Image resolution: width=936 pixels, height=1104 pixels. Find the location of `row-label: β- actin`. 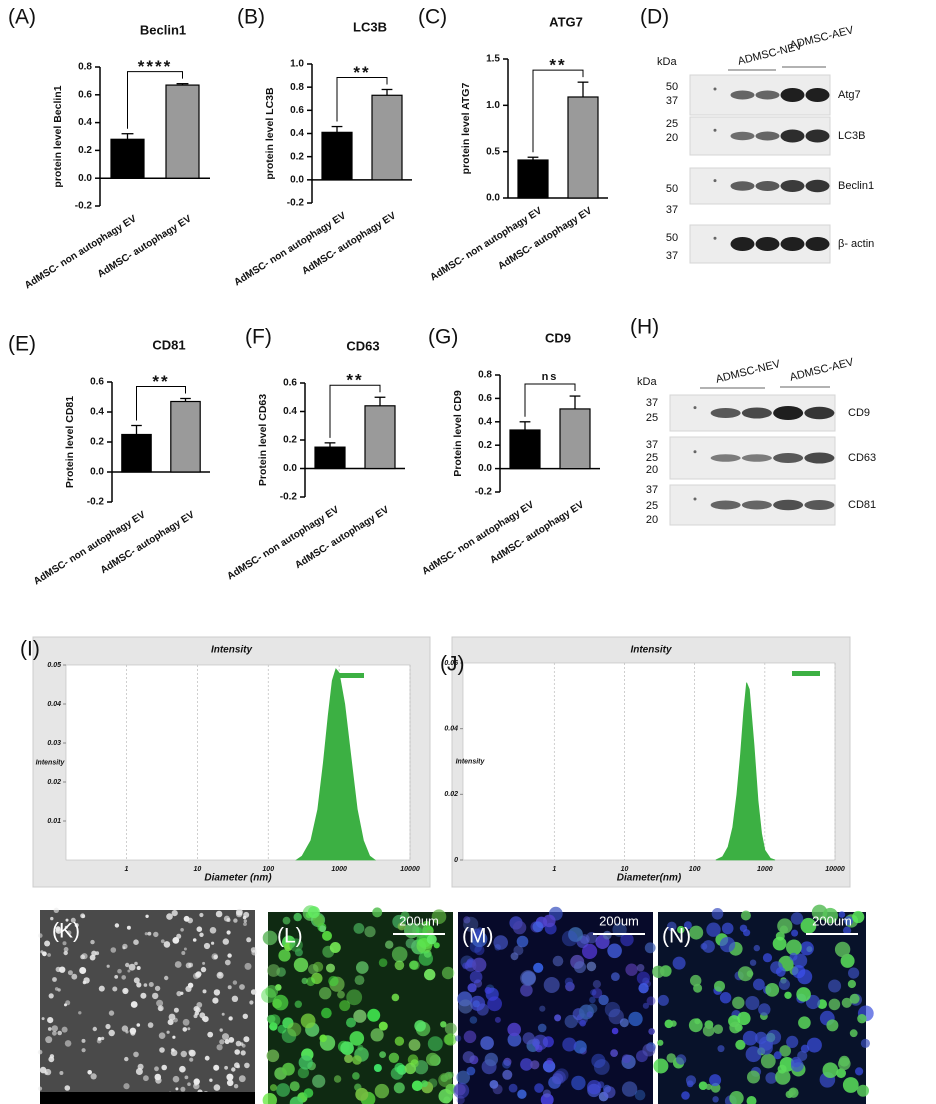

row-label: β- actin is located at coordinates (856, 244).